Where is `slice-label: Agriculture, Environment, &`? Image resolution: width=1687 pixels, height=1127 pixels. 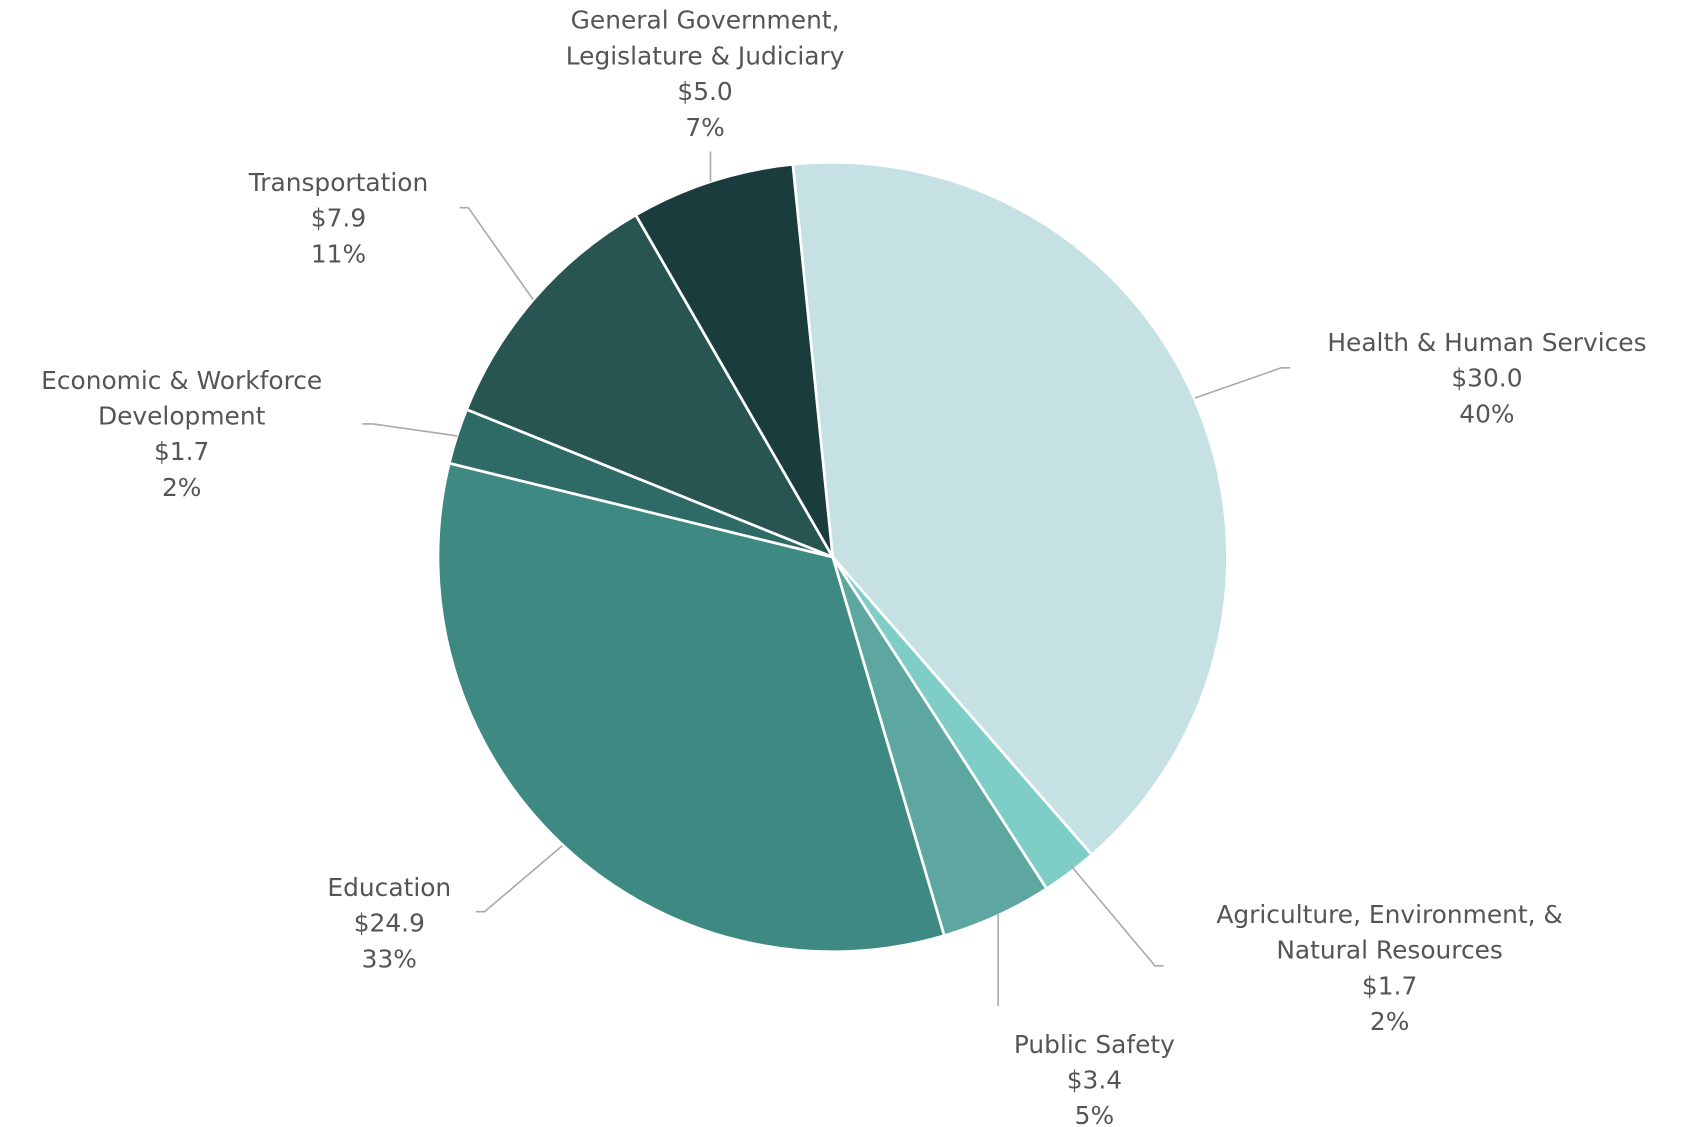
slice-label: Agriculture, Environment, & is located at coordinates (1389, 914).